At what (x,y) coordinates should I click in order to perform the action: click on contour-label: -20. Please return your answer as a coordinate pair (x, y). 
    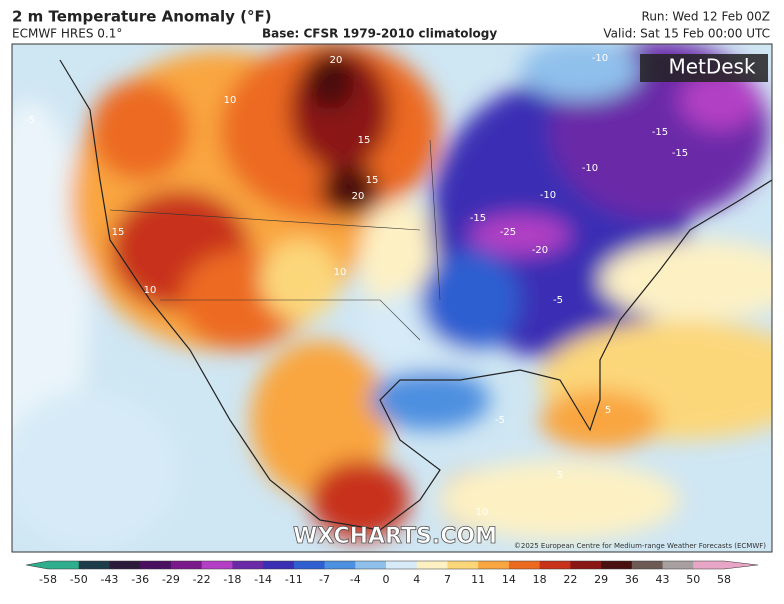
    Looking at the image, I should click on (540, 250).